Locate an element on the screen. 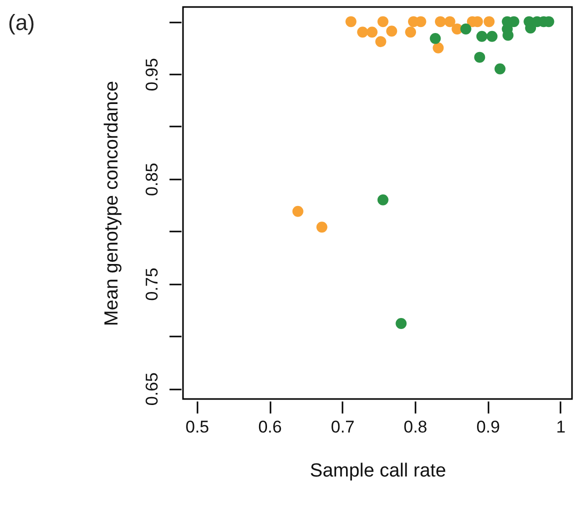 This screenshot has width=581, height=506. y-tick-label: 0.85 is located at coordinates (152, 179).